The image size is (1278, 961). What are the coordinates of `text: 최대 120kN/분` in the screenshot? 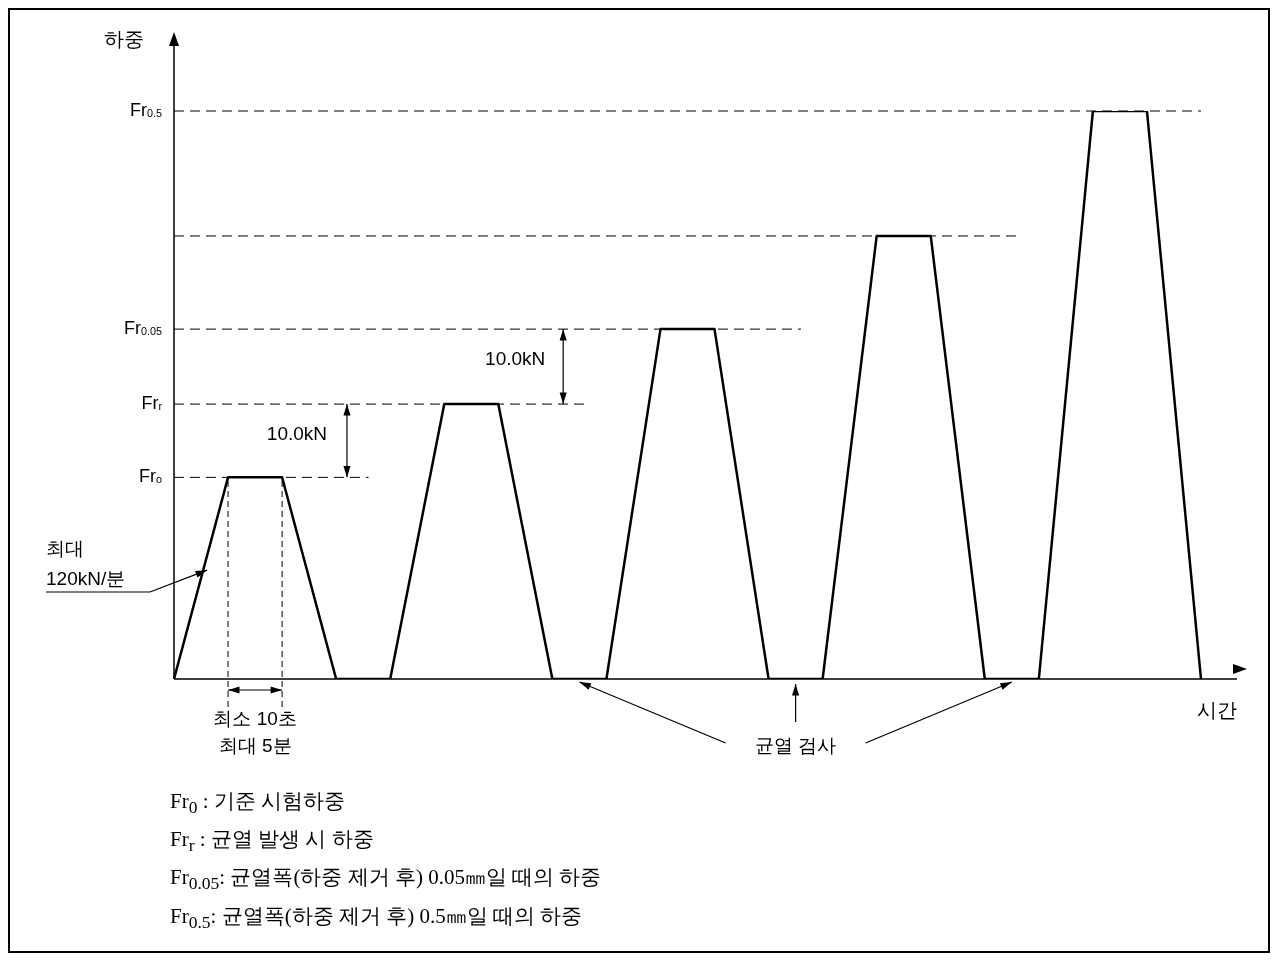 It's located at (86, 564).